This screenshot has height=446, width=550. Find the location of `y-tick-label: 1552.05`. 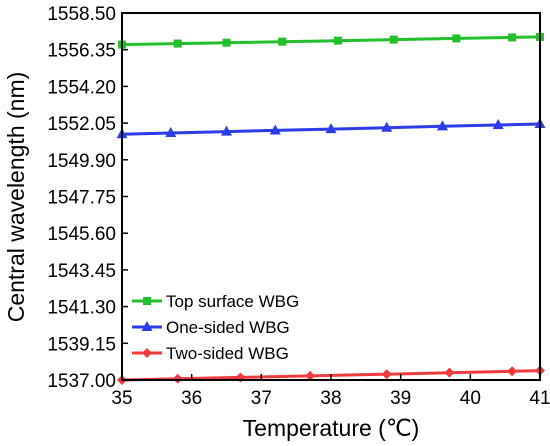

y-tick-label: 1552.05 is located at coordinates (81, 124).